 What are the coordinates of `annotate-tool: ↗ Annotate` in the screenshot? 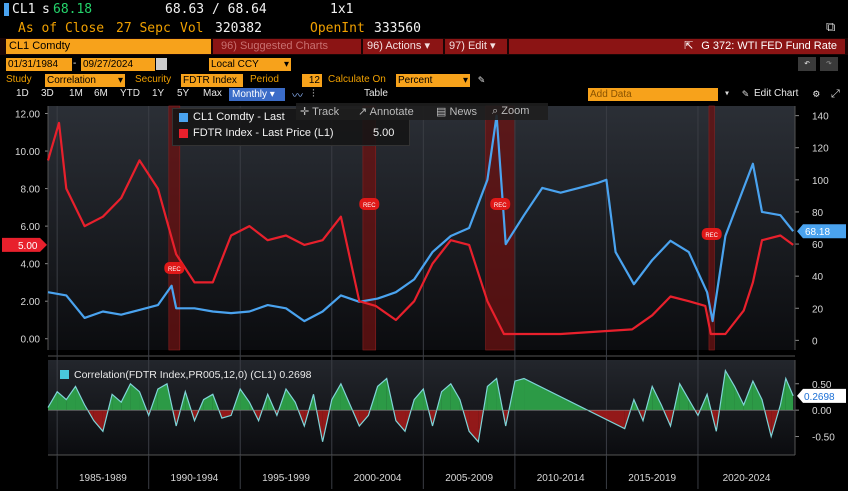 It's located at (386, 112).